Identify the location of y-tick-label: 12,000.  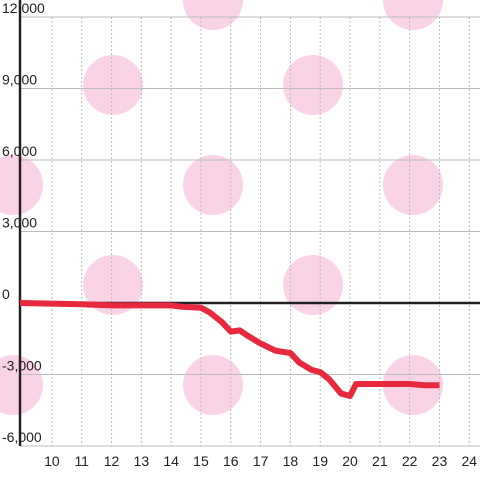
(23, 8).